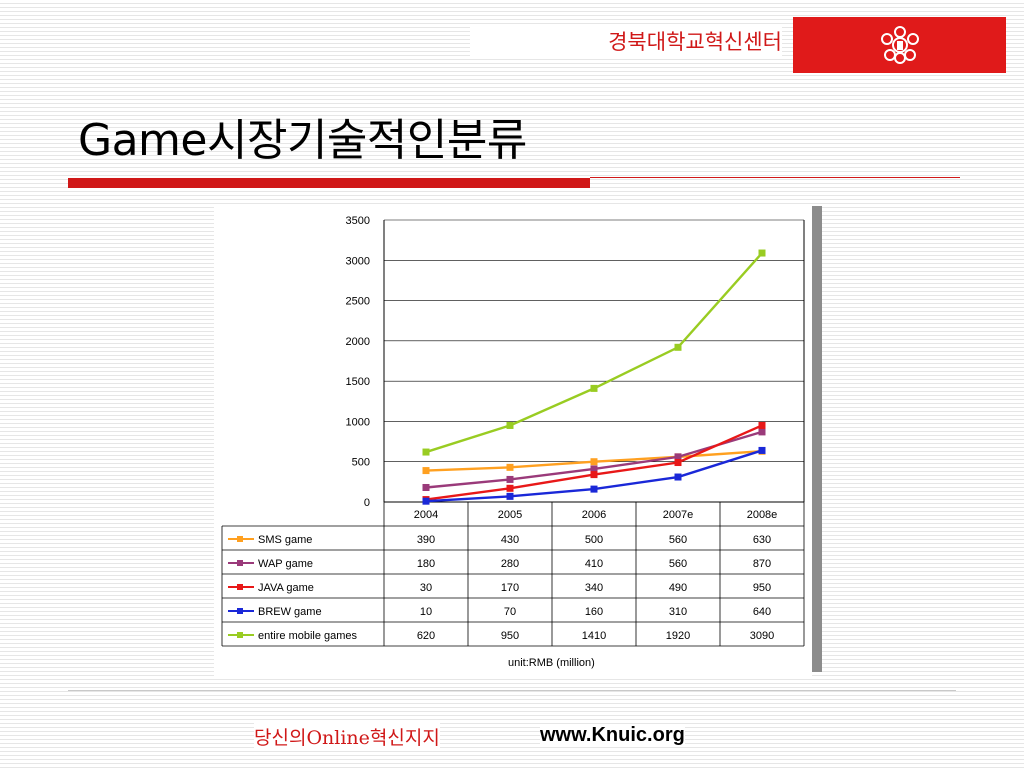 The image size is (1024, 768). What do you see at coordinates (594, 564) in the screenshot?
I see `data-table-cell: 410` at bounding box center [594, 564].